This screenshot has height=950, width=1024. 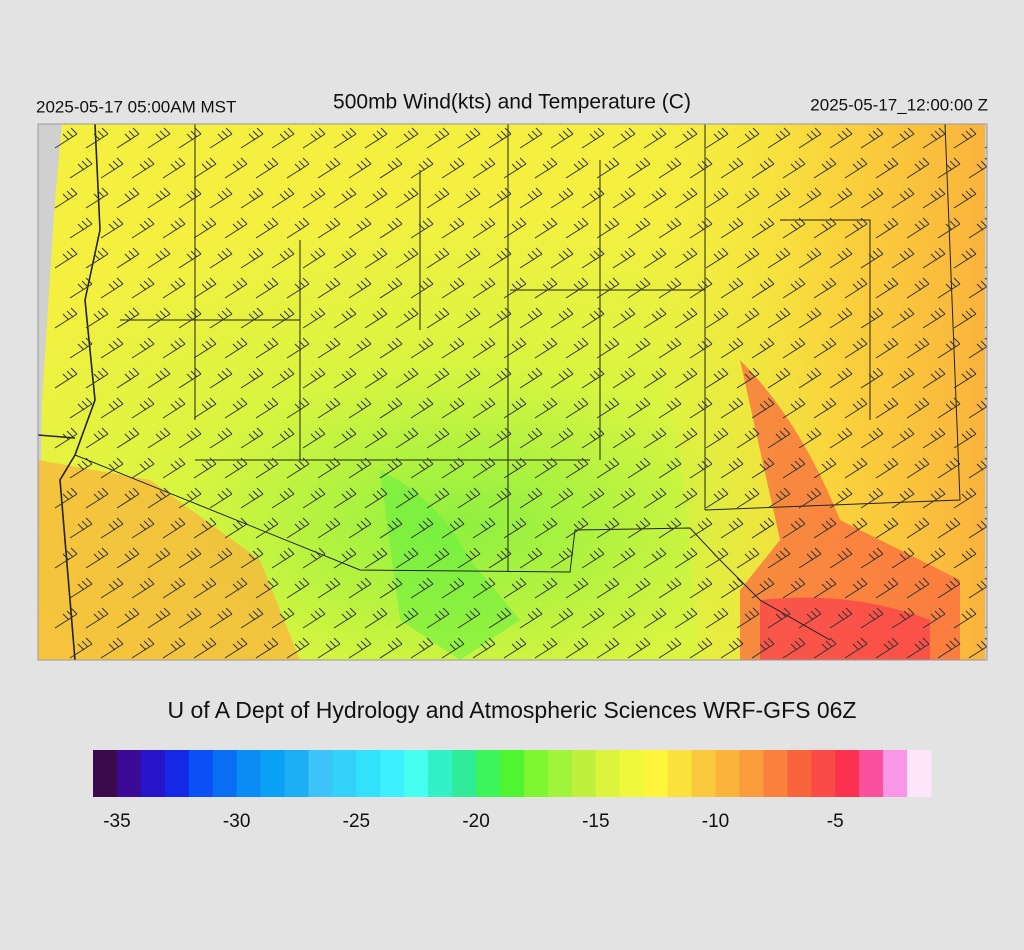 What do you see at coordinates (136, 106) in the screenshot?
I see `valid-time-local: 2025-05-17 05:00AM MST` at bounding box center [136, 106].